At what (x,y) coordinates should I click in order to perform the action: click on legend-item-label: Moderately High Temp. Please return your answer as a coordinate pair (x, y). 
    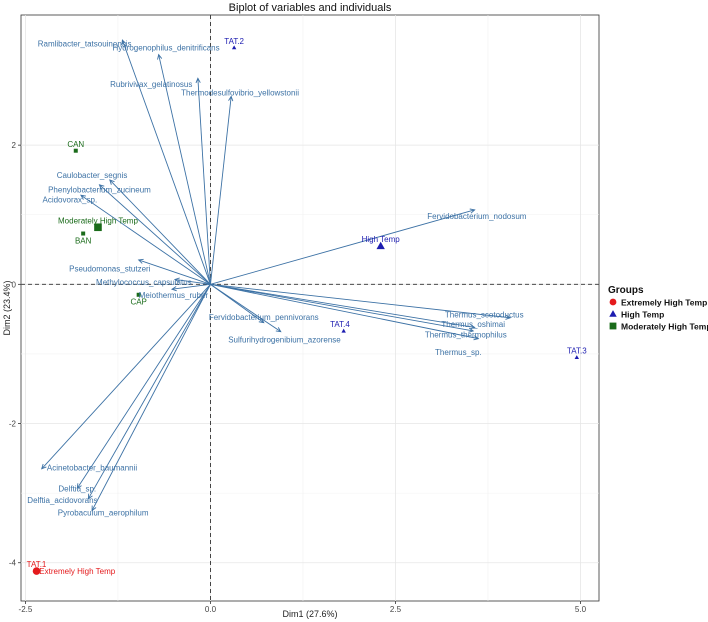
    Looking at the image, I should click on (664, 327).